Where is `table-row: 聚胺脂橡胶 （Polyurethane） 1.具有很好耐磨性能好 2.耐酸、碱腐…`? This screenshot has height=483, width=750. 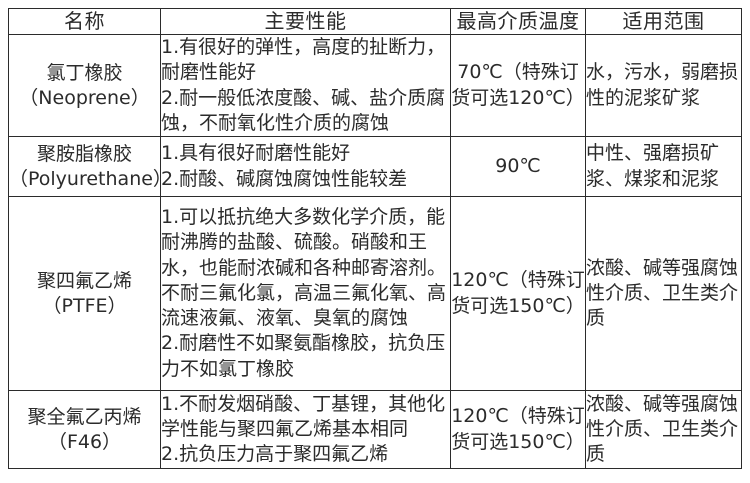
table-row: 聚胺脂橡胶 （Polyurethane） 1.具有很好耐磨性能好 2.耐酸、碱腐… is located at coordinates (375, 167).